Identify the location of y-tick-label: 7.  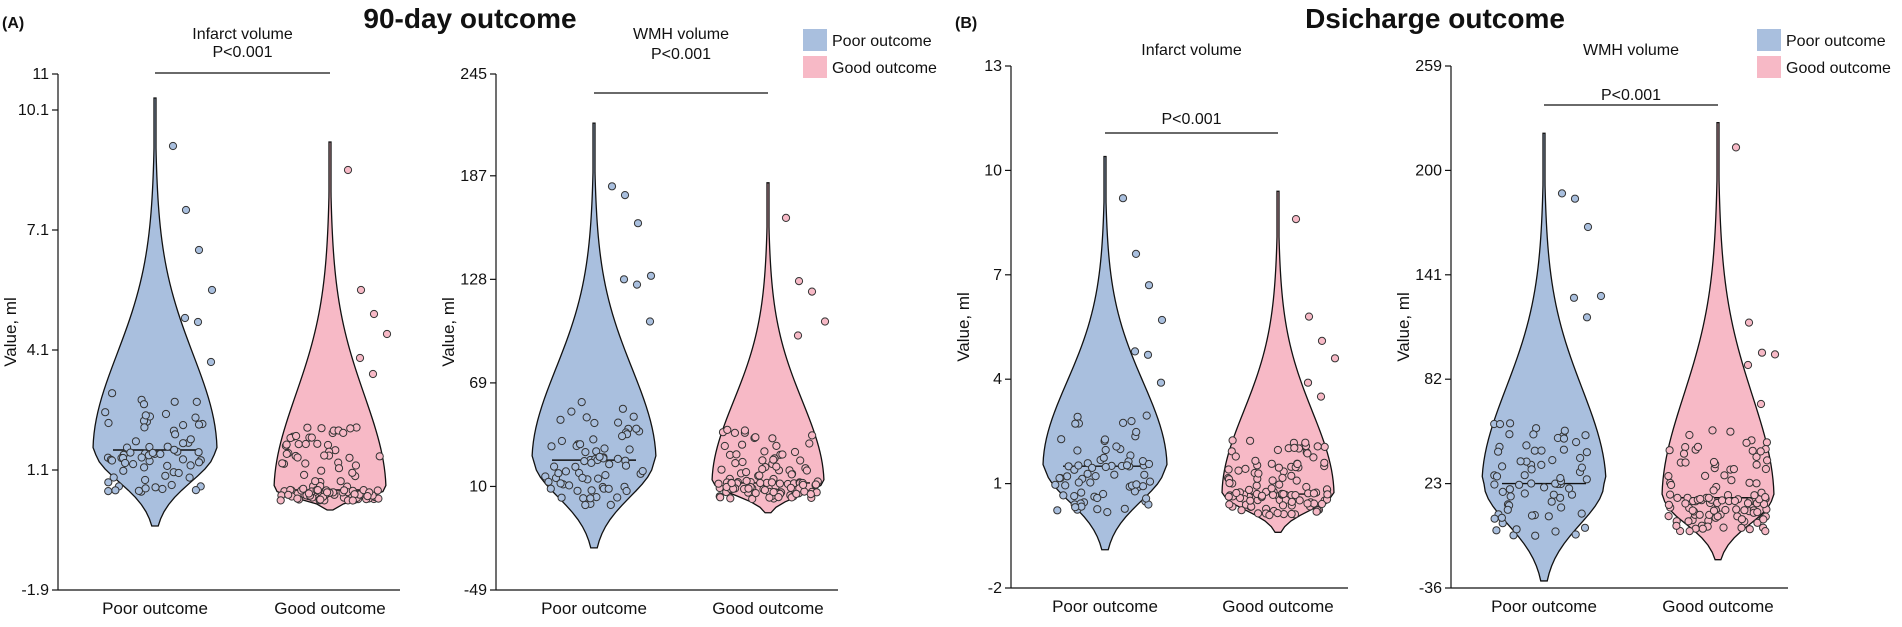
(997, 275).